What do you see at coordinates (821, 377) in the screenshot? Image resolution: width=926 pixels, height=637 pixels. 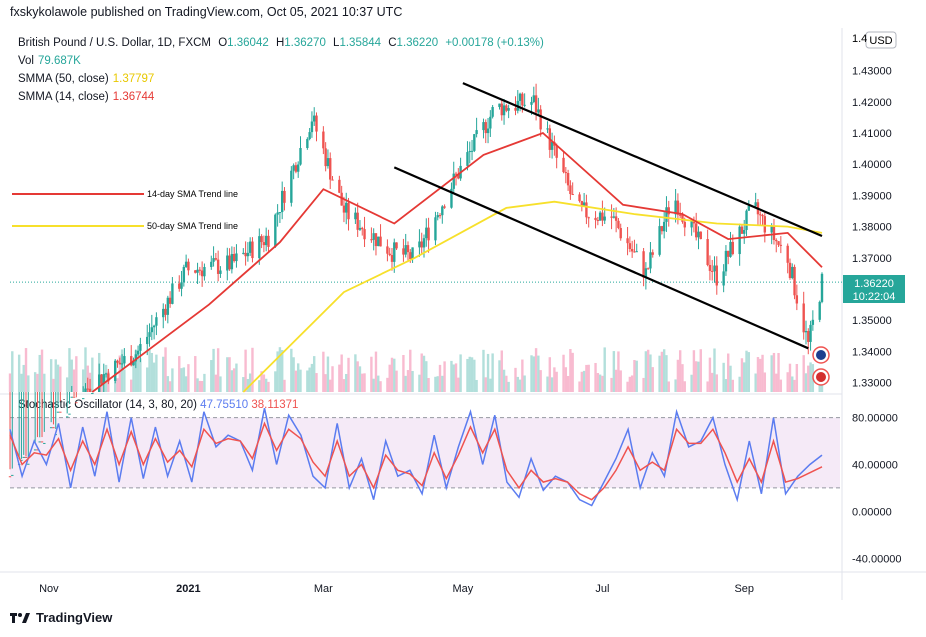 I see `us-flag-inner` at bounding box center [821, 377].